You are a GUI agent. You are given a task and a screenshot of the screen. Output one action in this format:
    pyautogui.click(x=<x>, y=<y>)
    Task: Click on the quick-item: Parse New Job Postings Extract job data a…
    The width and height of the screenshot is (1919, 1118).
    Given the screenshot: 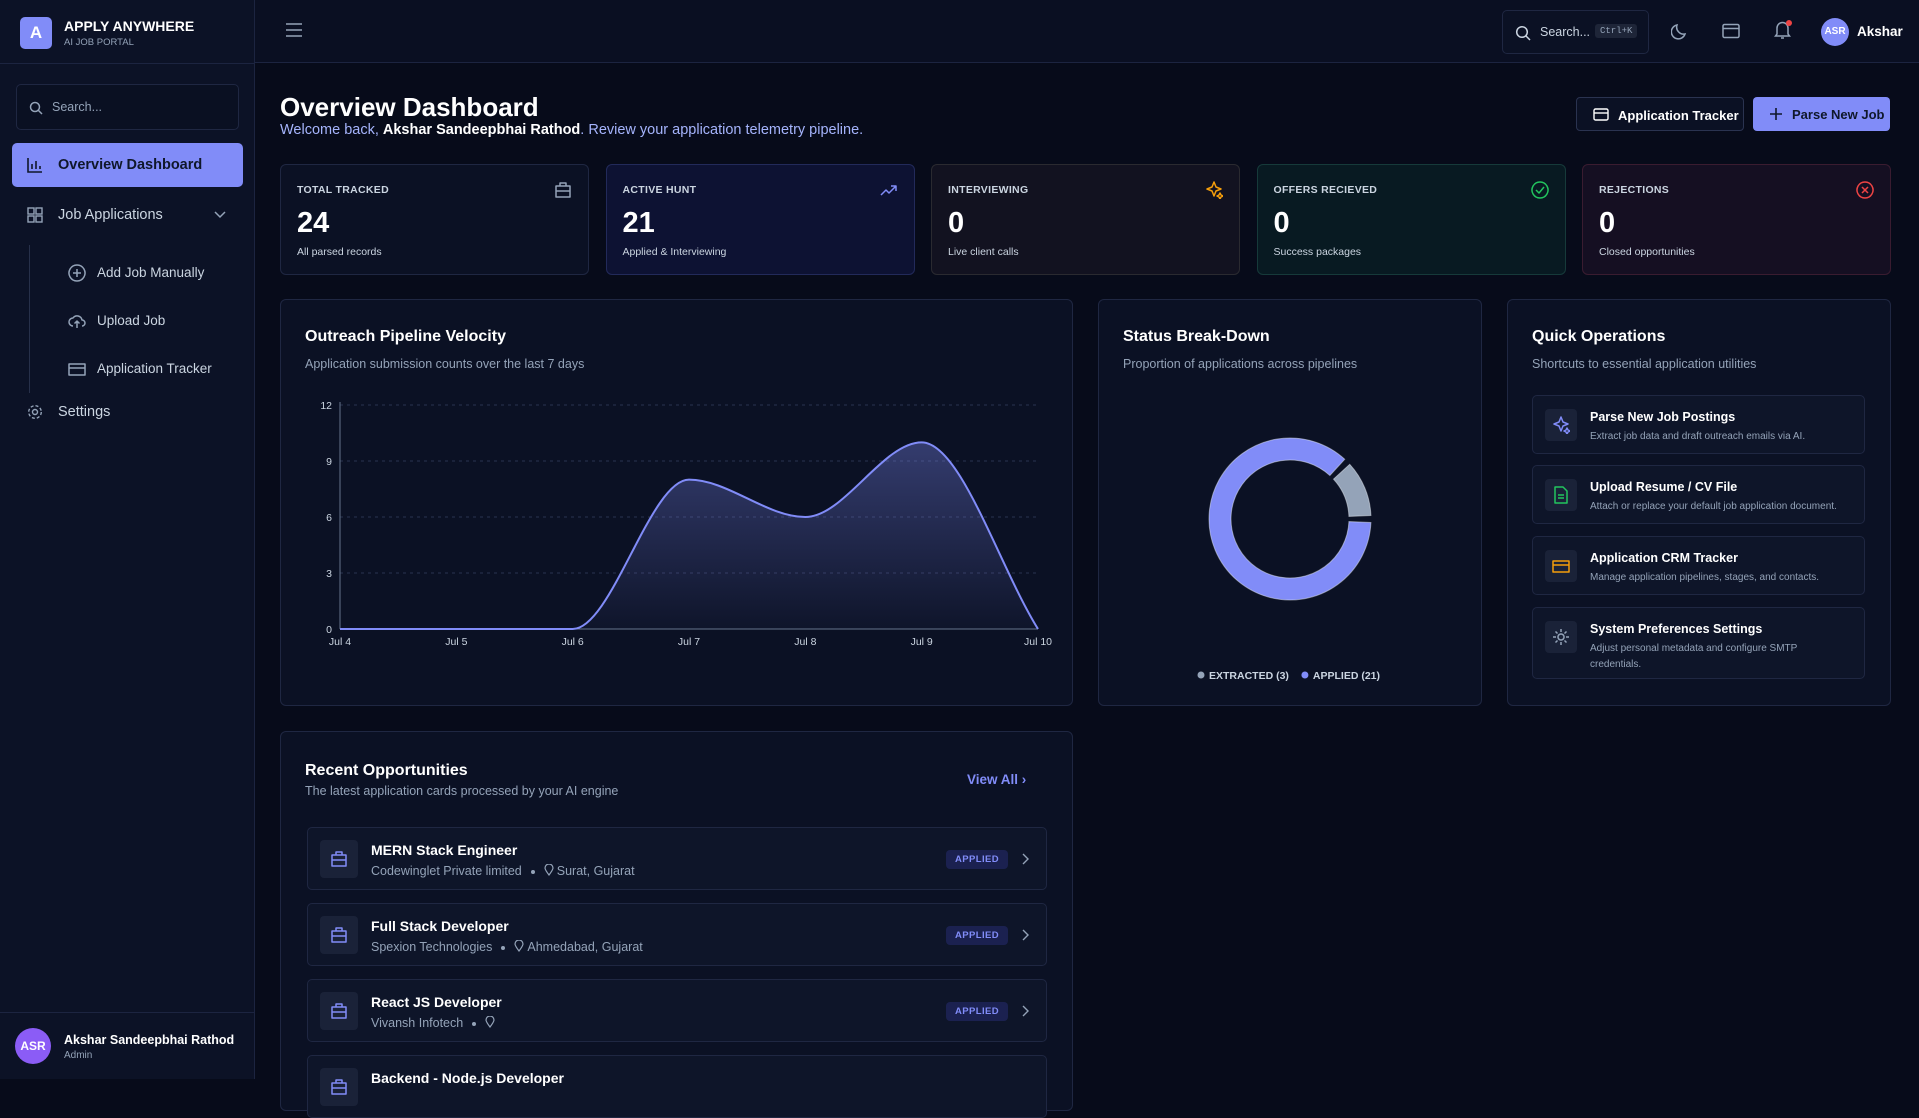 What is the action you would take?
    pyautogui.click(x=1698, y=424)
    